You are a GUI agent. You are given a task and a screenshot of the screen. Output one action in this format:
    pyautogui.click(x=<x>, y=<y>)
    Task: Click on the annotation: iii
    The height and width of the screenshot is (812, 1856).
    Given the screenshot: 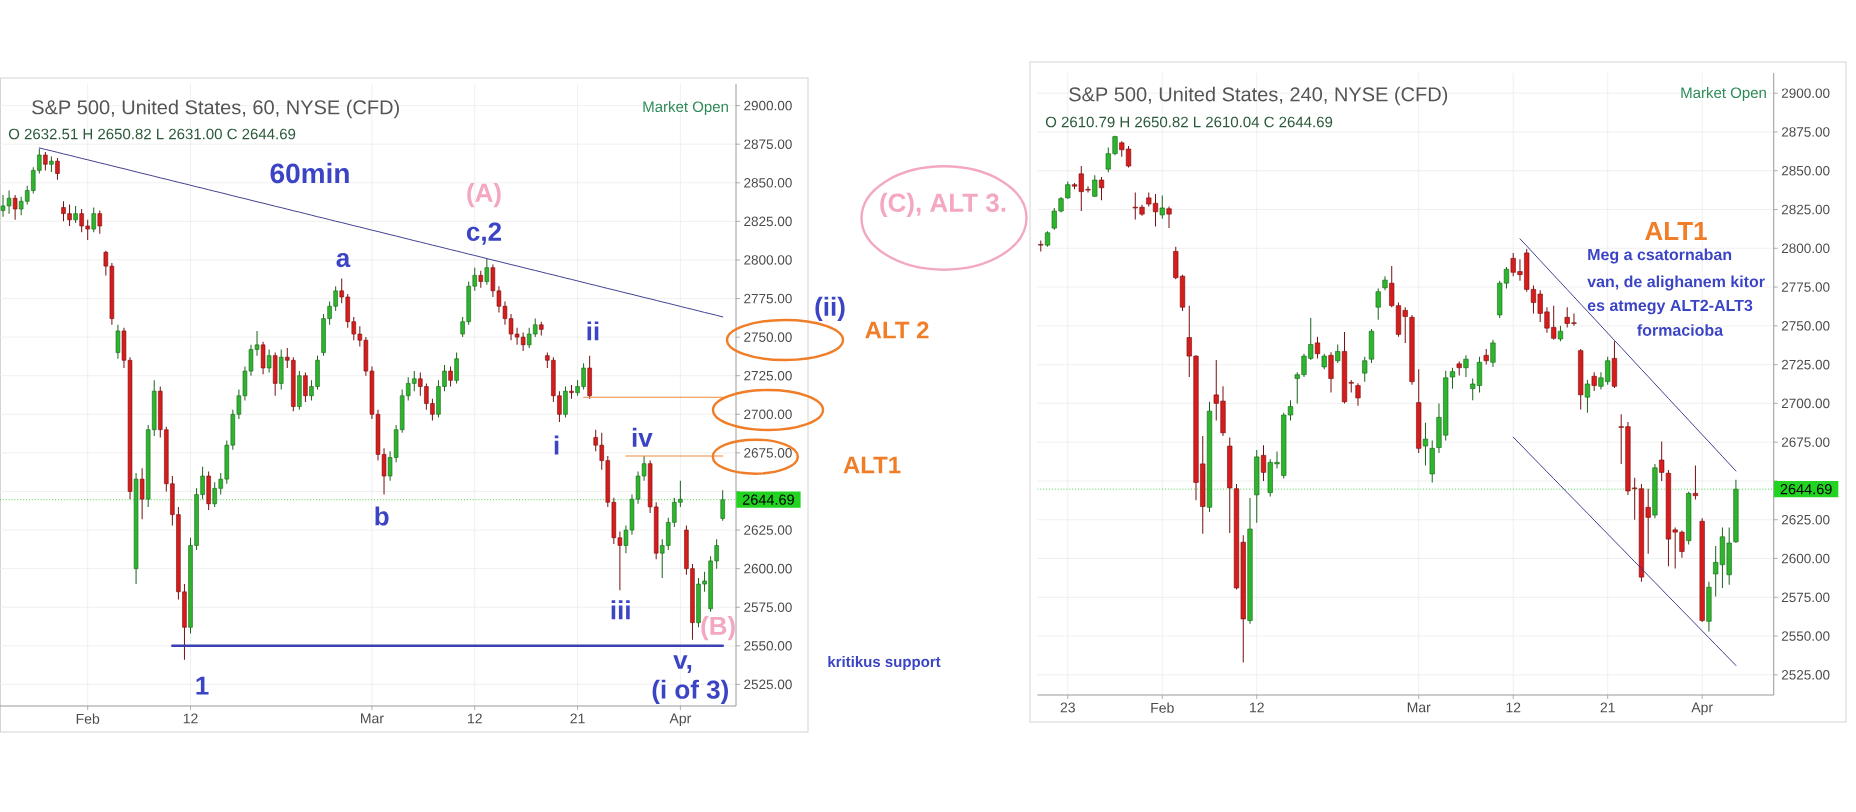 What is the action you would take?
    pyautogui.click(x=620, y=610)
    